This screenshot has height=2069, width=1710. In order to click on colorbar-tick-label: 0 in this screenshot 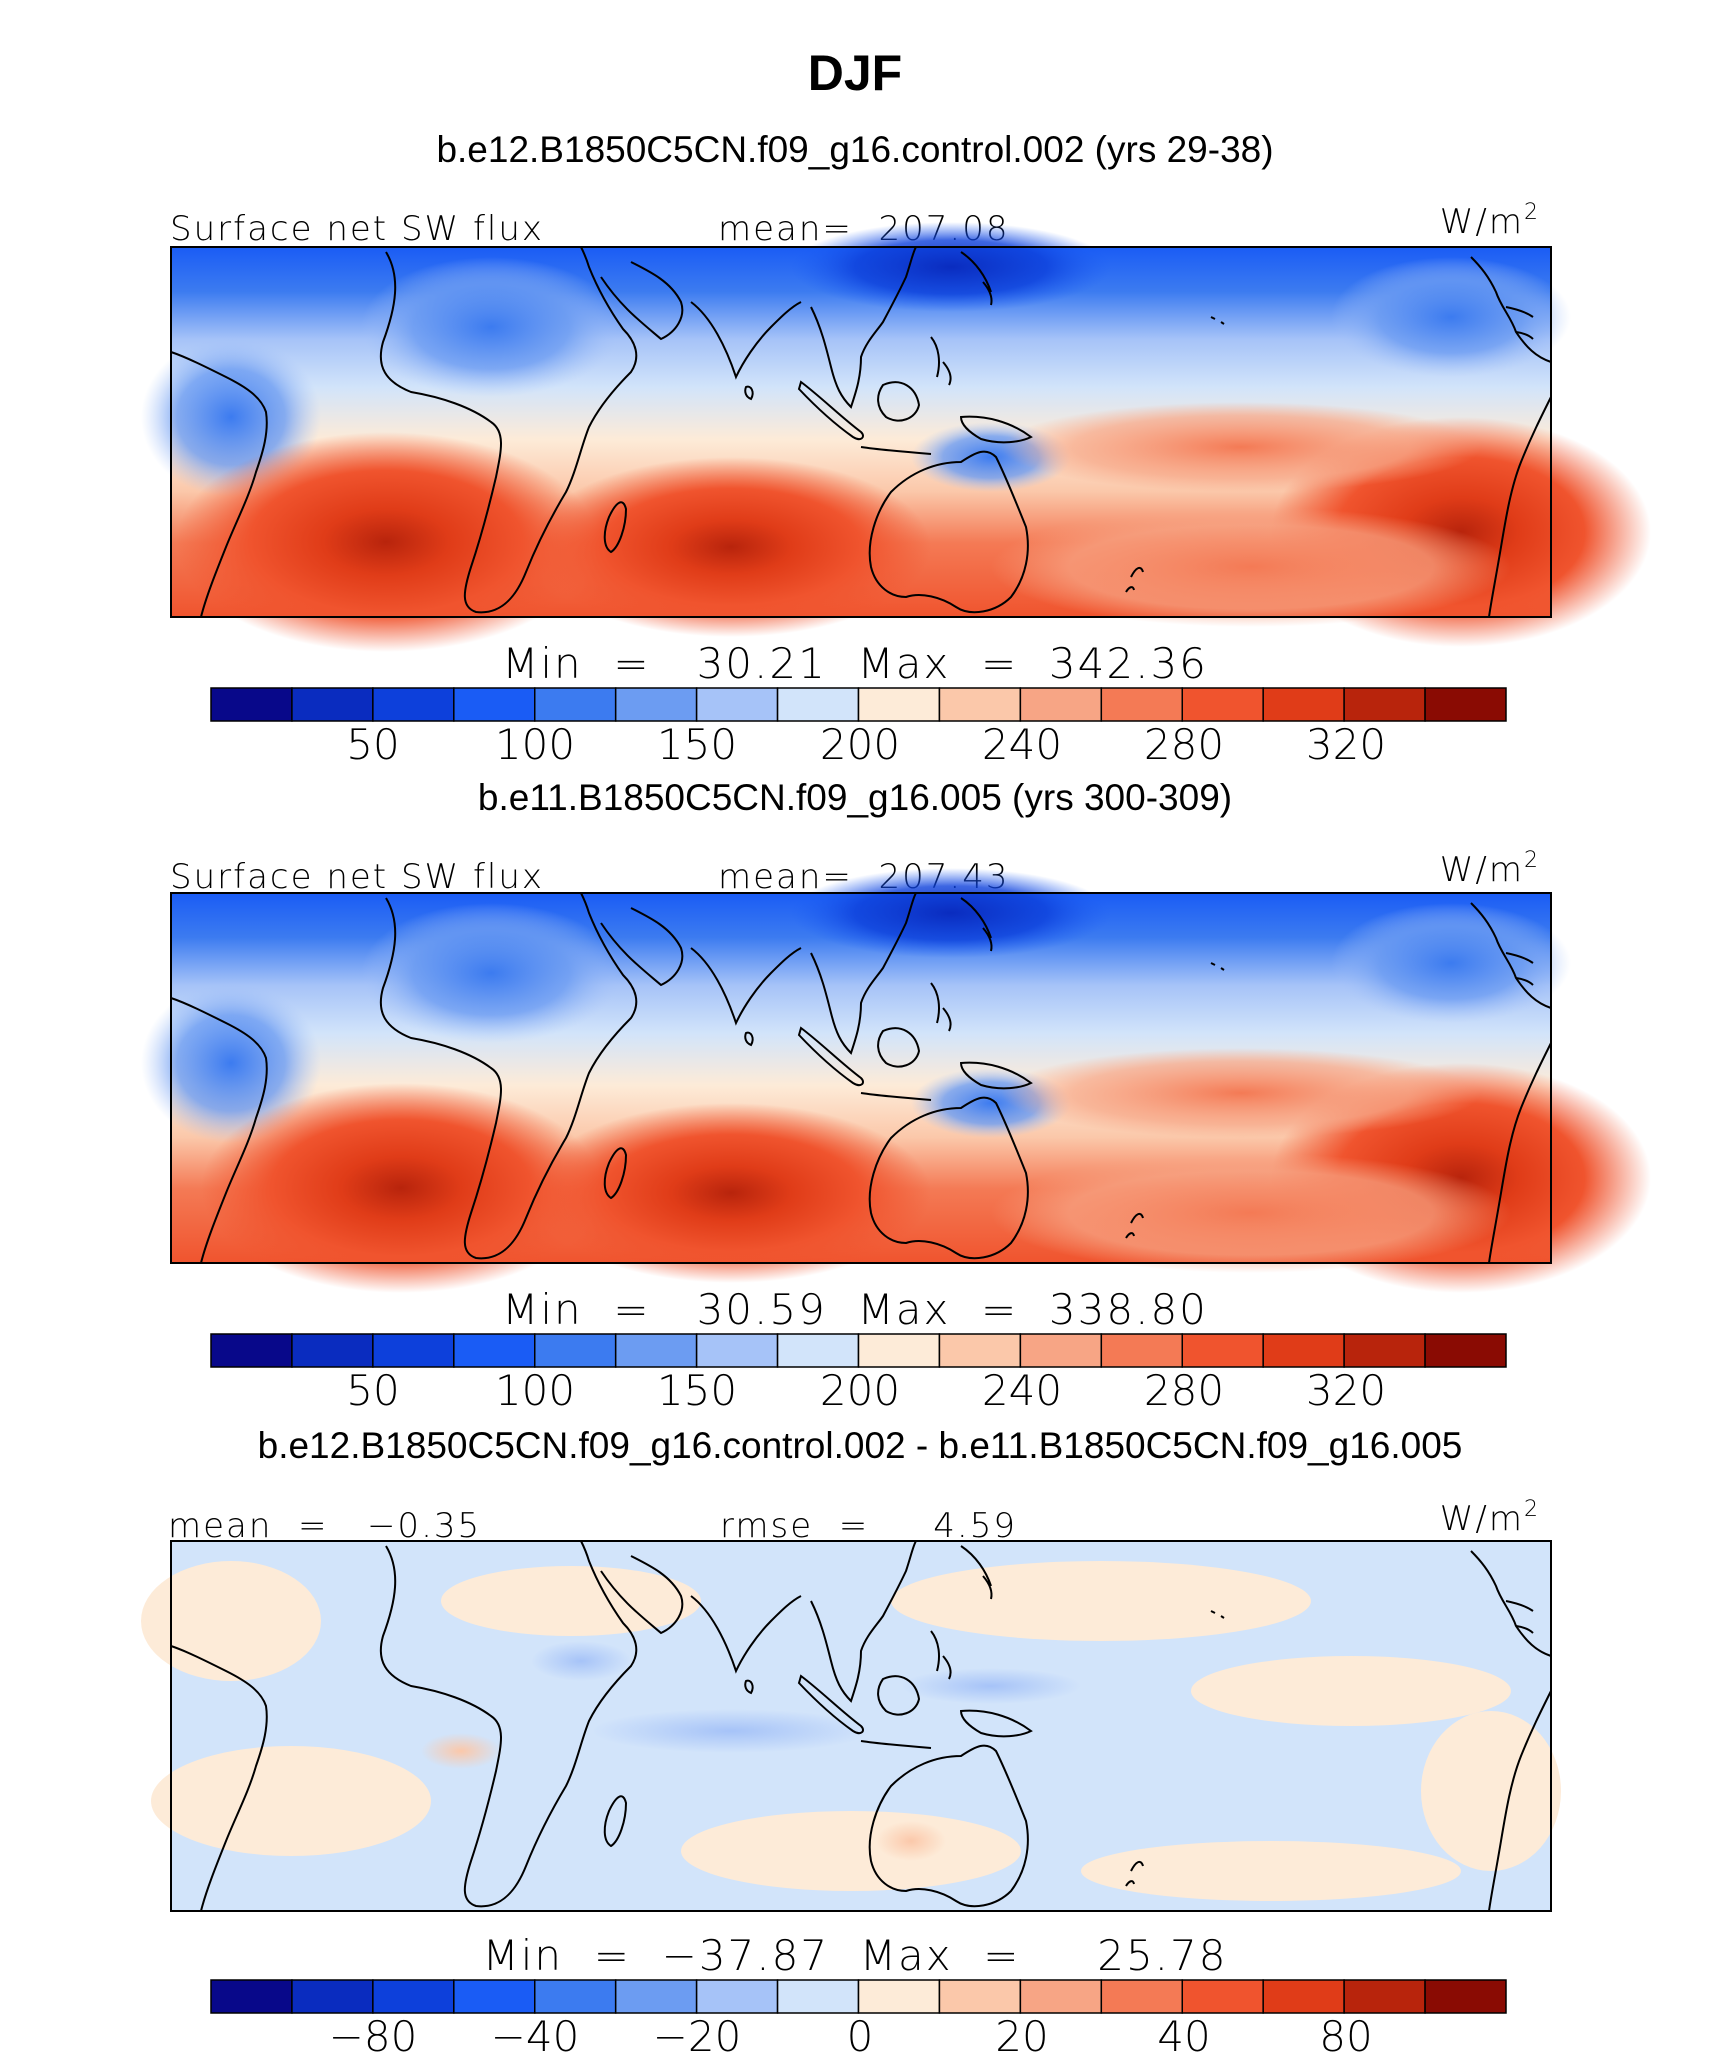, I will do `click(860, 2036)`.